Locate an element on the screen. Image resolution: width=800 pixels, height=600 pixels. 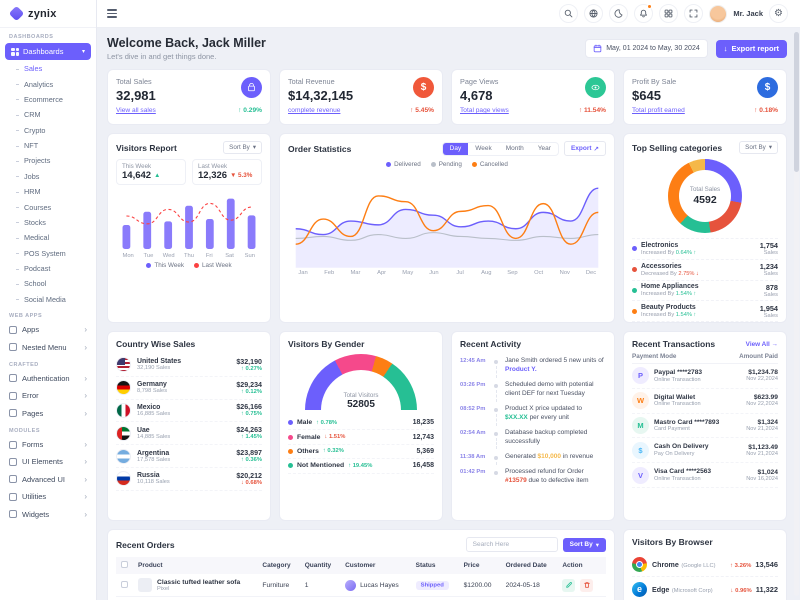
select-all-checkbox is located at coordinates (124, 564).